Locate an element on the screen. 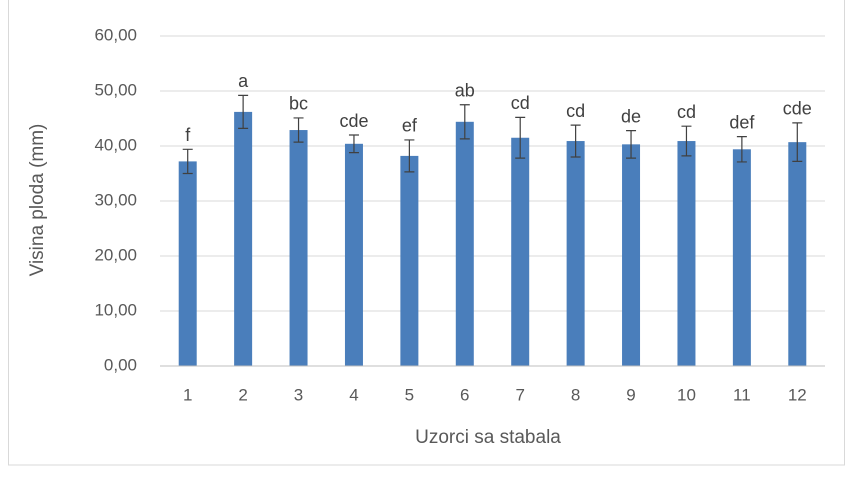  x-tick-label: 3 is located at coordinates (298, 394).